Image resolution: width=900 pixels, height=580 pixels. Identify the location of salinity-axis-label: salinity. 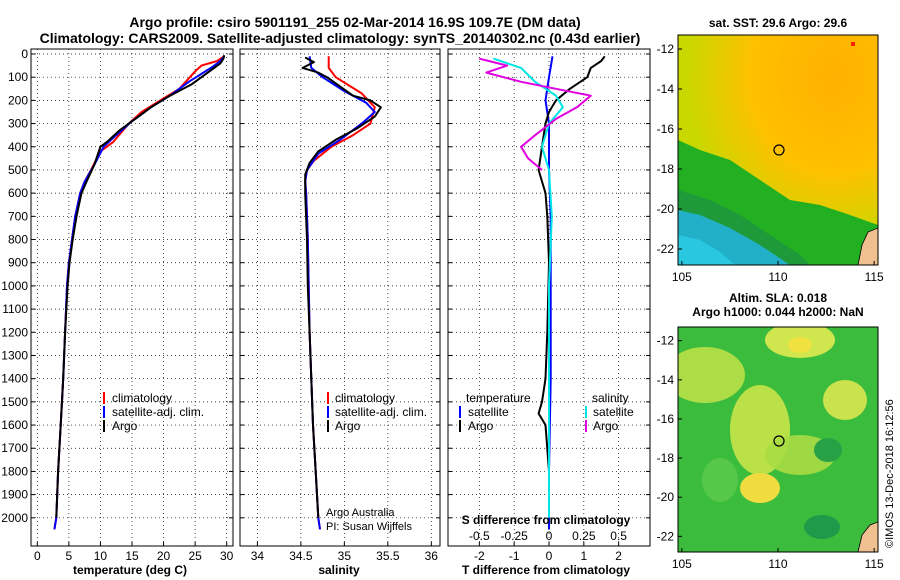
(339, 570).